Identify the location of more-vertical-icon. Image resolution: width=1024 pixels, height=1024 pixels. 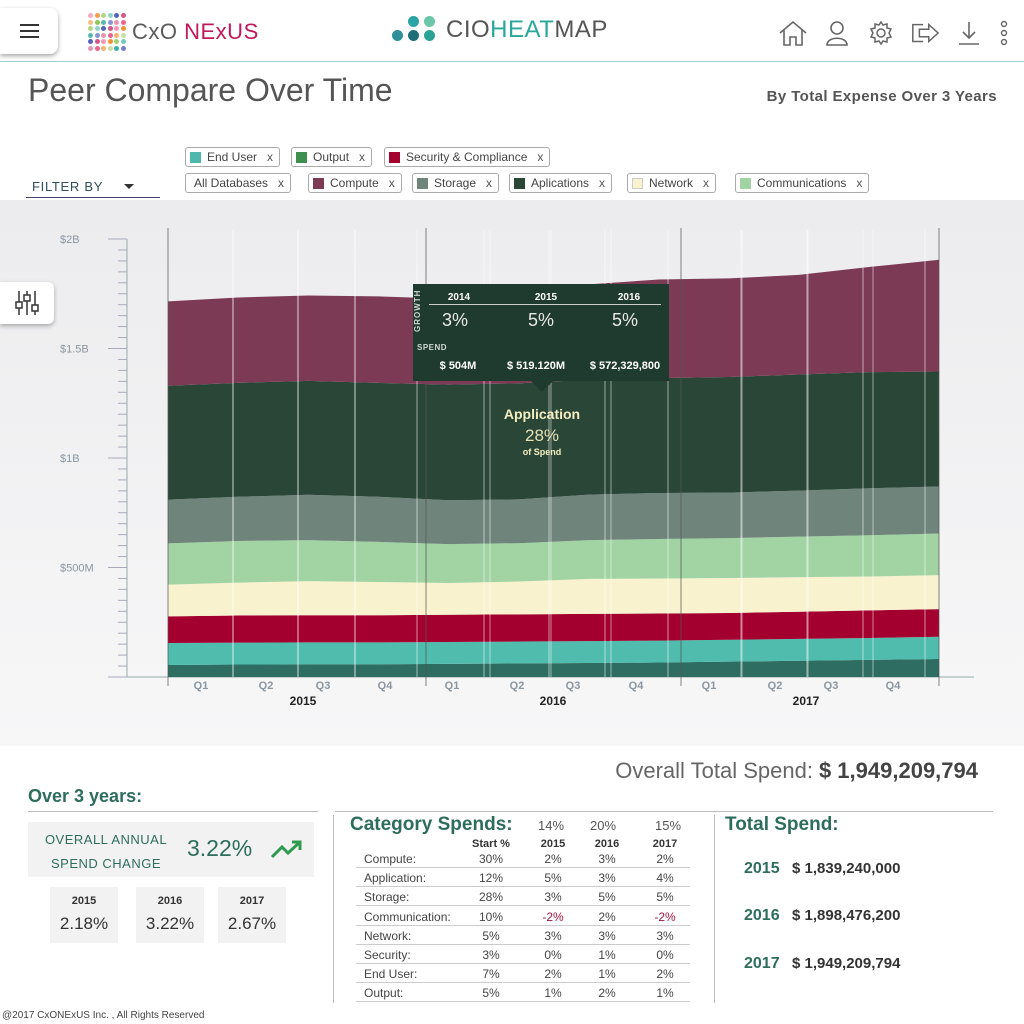
(1004, 33).